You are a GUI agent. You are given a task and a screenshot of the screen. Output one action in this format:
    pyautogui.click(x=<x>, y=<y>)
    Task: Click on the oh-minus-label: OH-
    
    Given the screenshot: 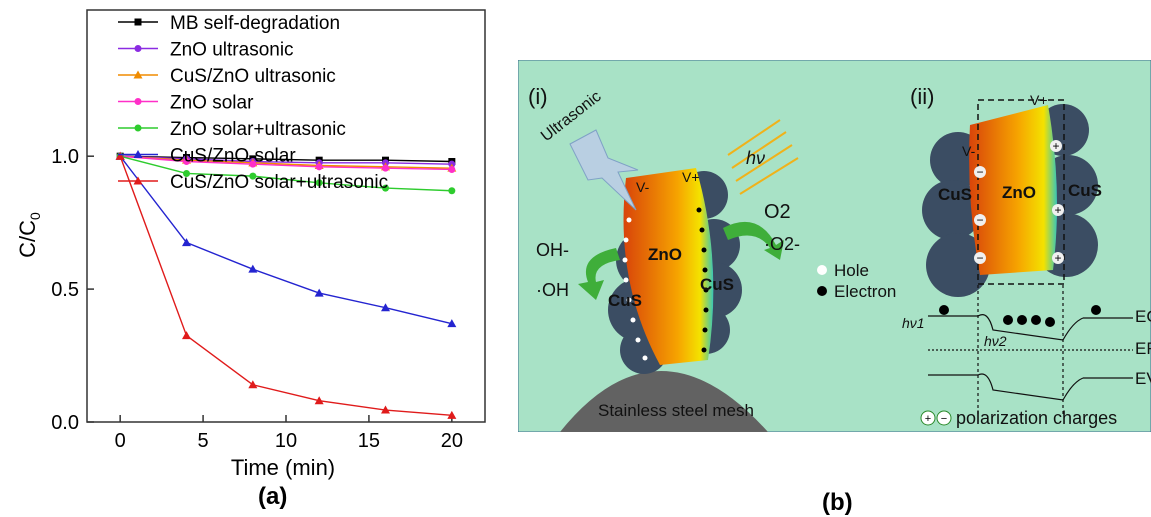 What is the action you would take?
    pyautogui.click(x=552, y=250)
    